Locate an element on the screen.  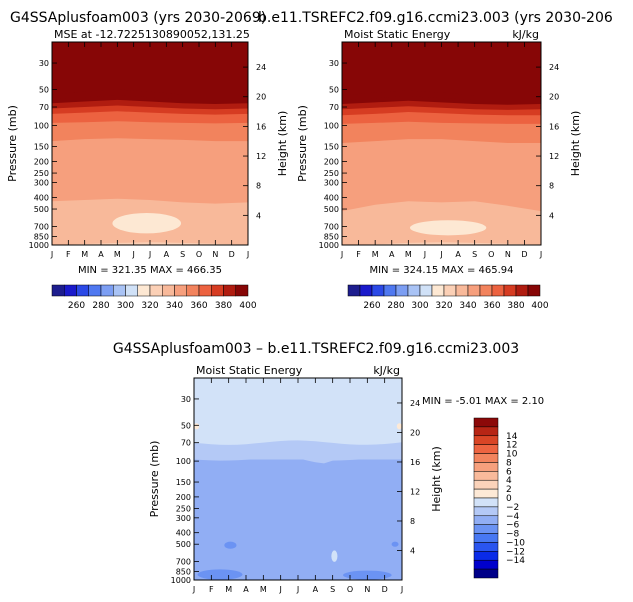
y-axis-title: Pressure (mb) is located at coordinates (12, 143).